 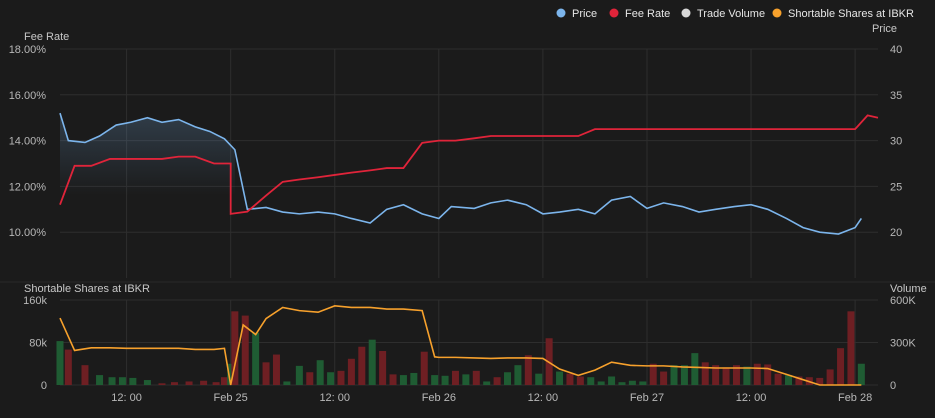 What do you see at coordinates (903, 301) in the screenshot?
I see `bottom-right-tick-label: 600K` at bounding box center [903, 301].